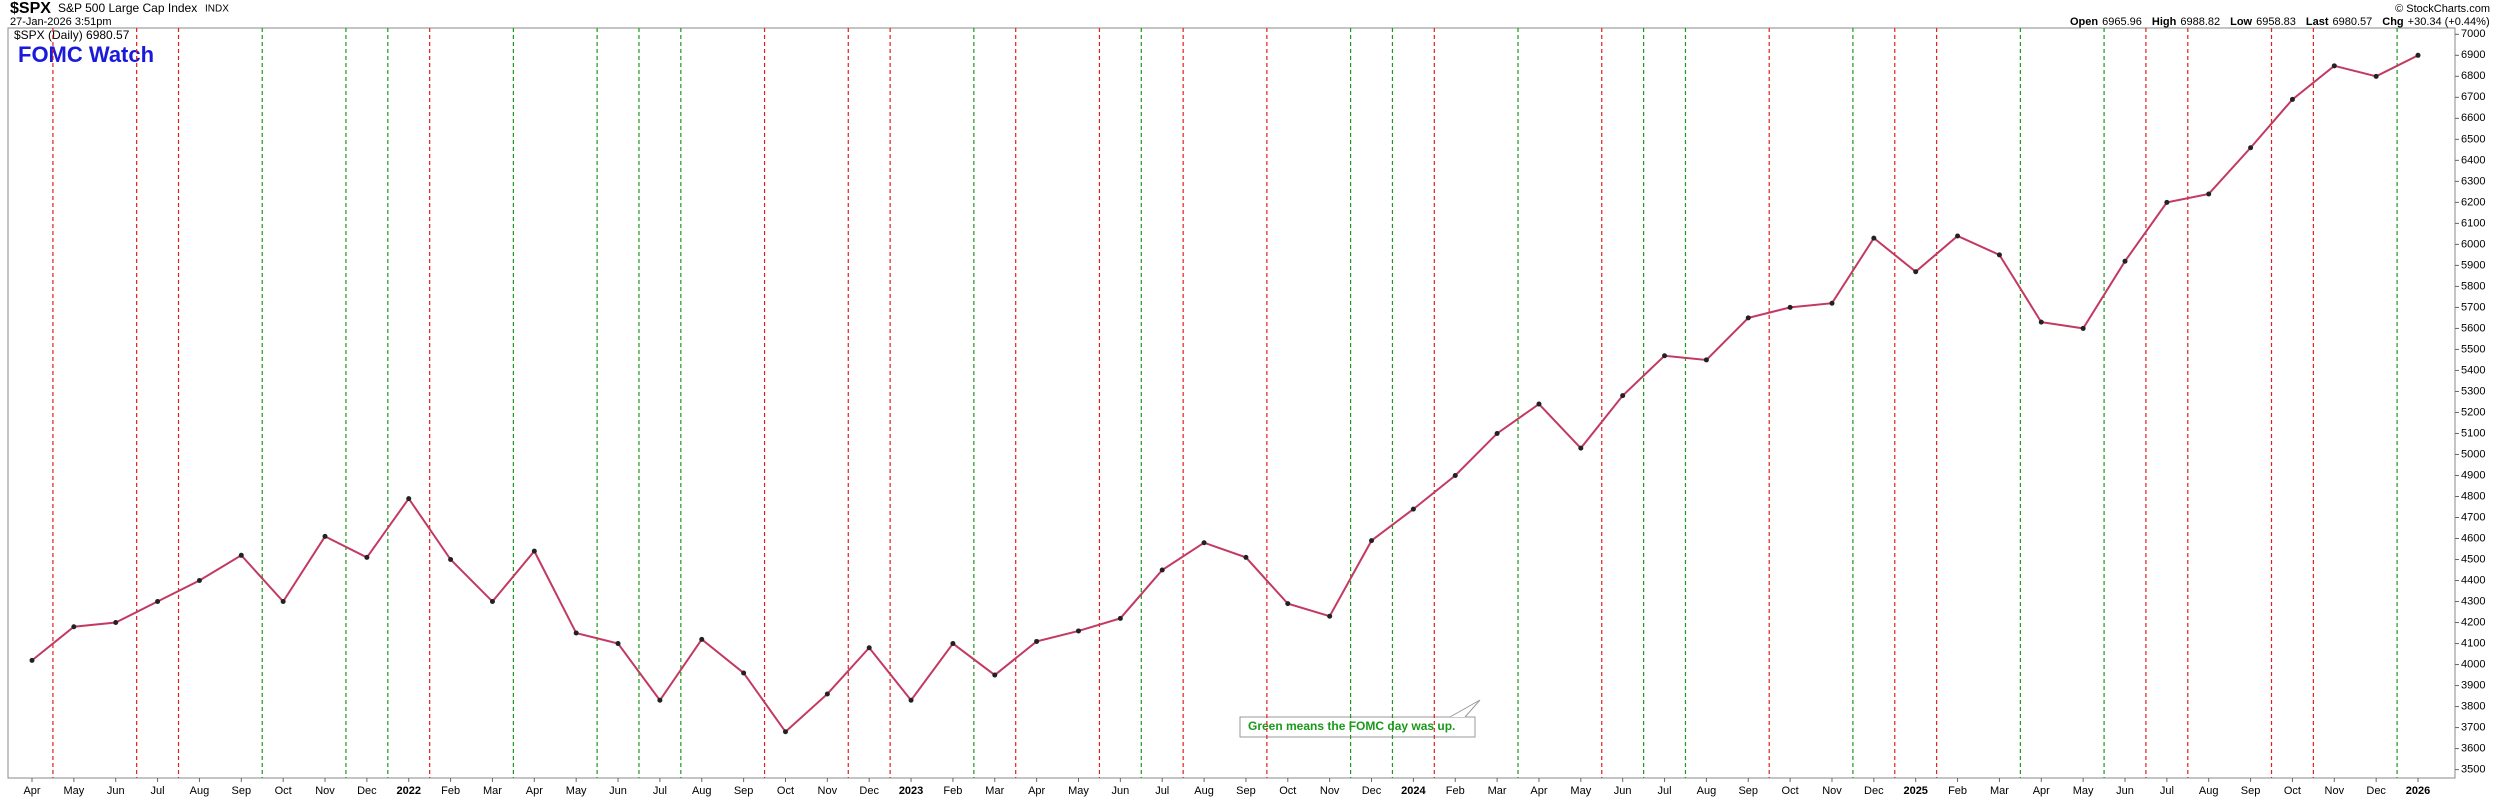 This screenshot has height=805, width=2500. Describe the element at coordinates (2473, 55) in the screenshot. I see `y-tick-label: 6900` at that location.